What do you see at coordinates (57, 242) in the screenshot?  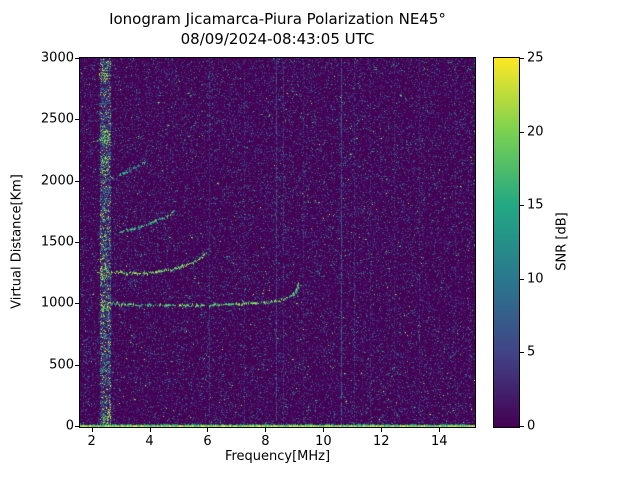 I see `y-tick-label: 1500` at bounding box center [57, 242].